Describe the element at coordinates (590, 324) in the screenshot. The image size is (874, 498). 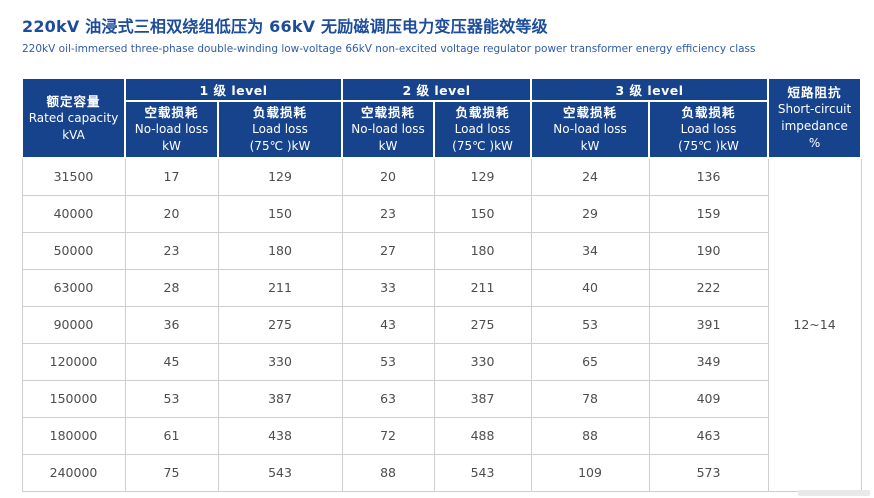
I see `cell-l3-noload: 53` at that location.